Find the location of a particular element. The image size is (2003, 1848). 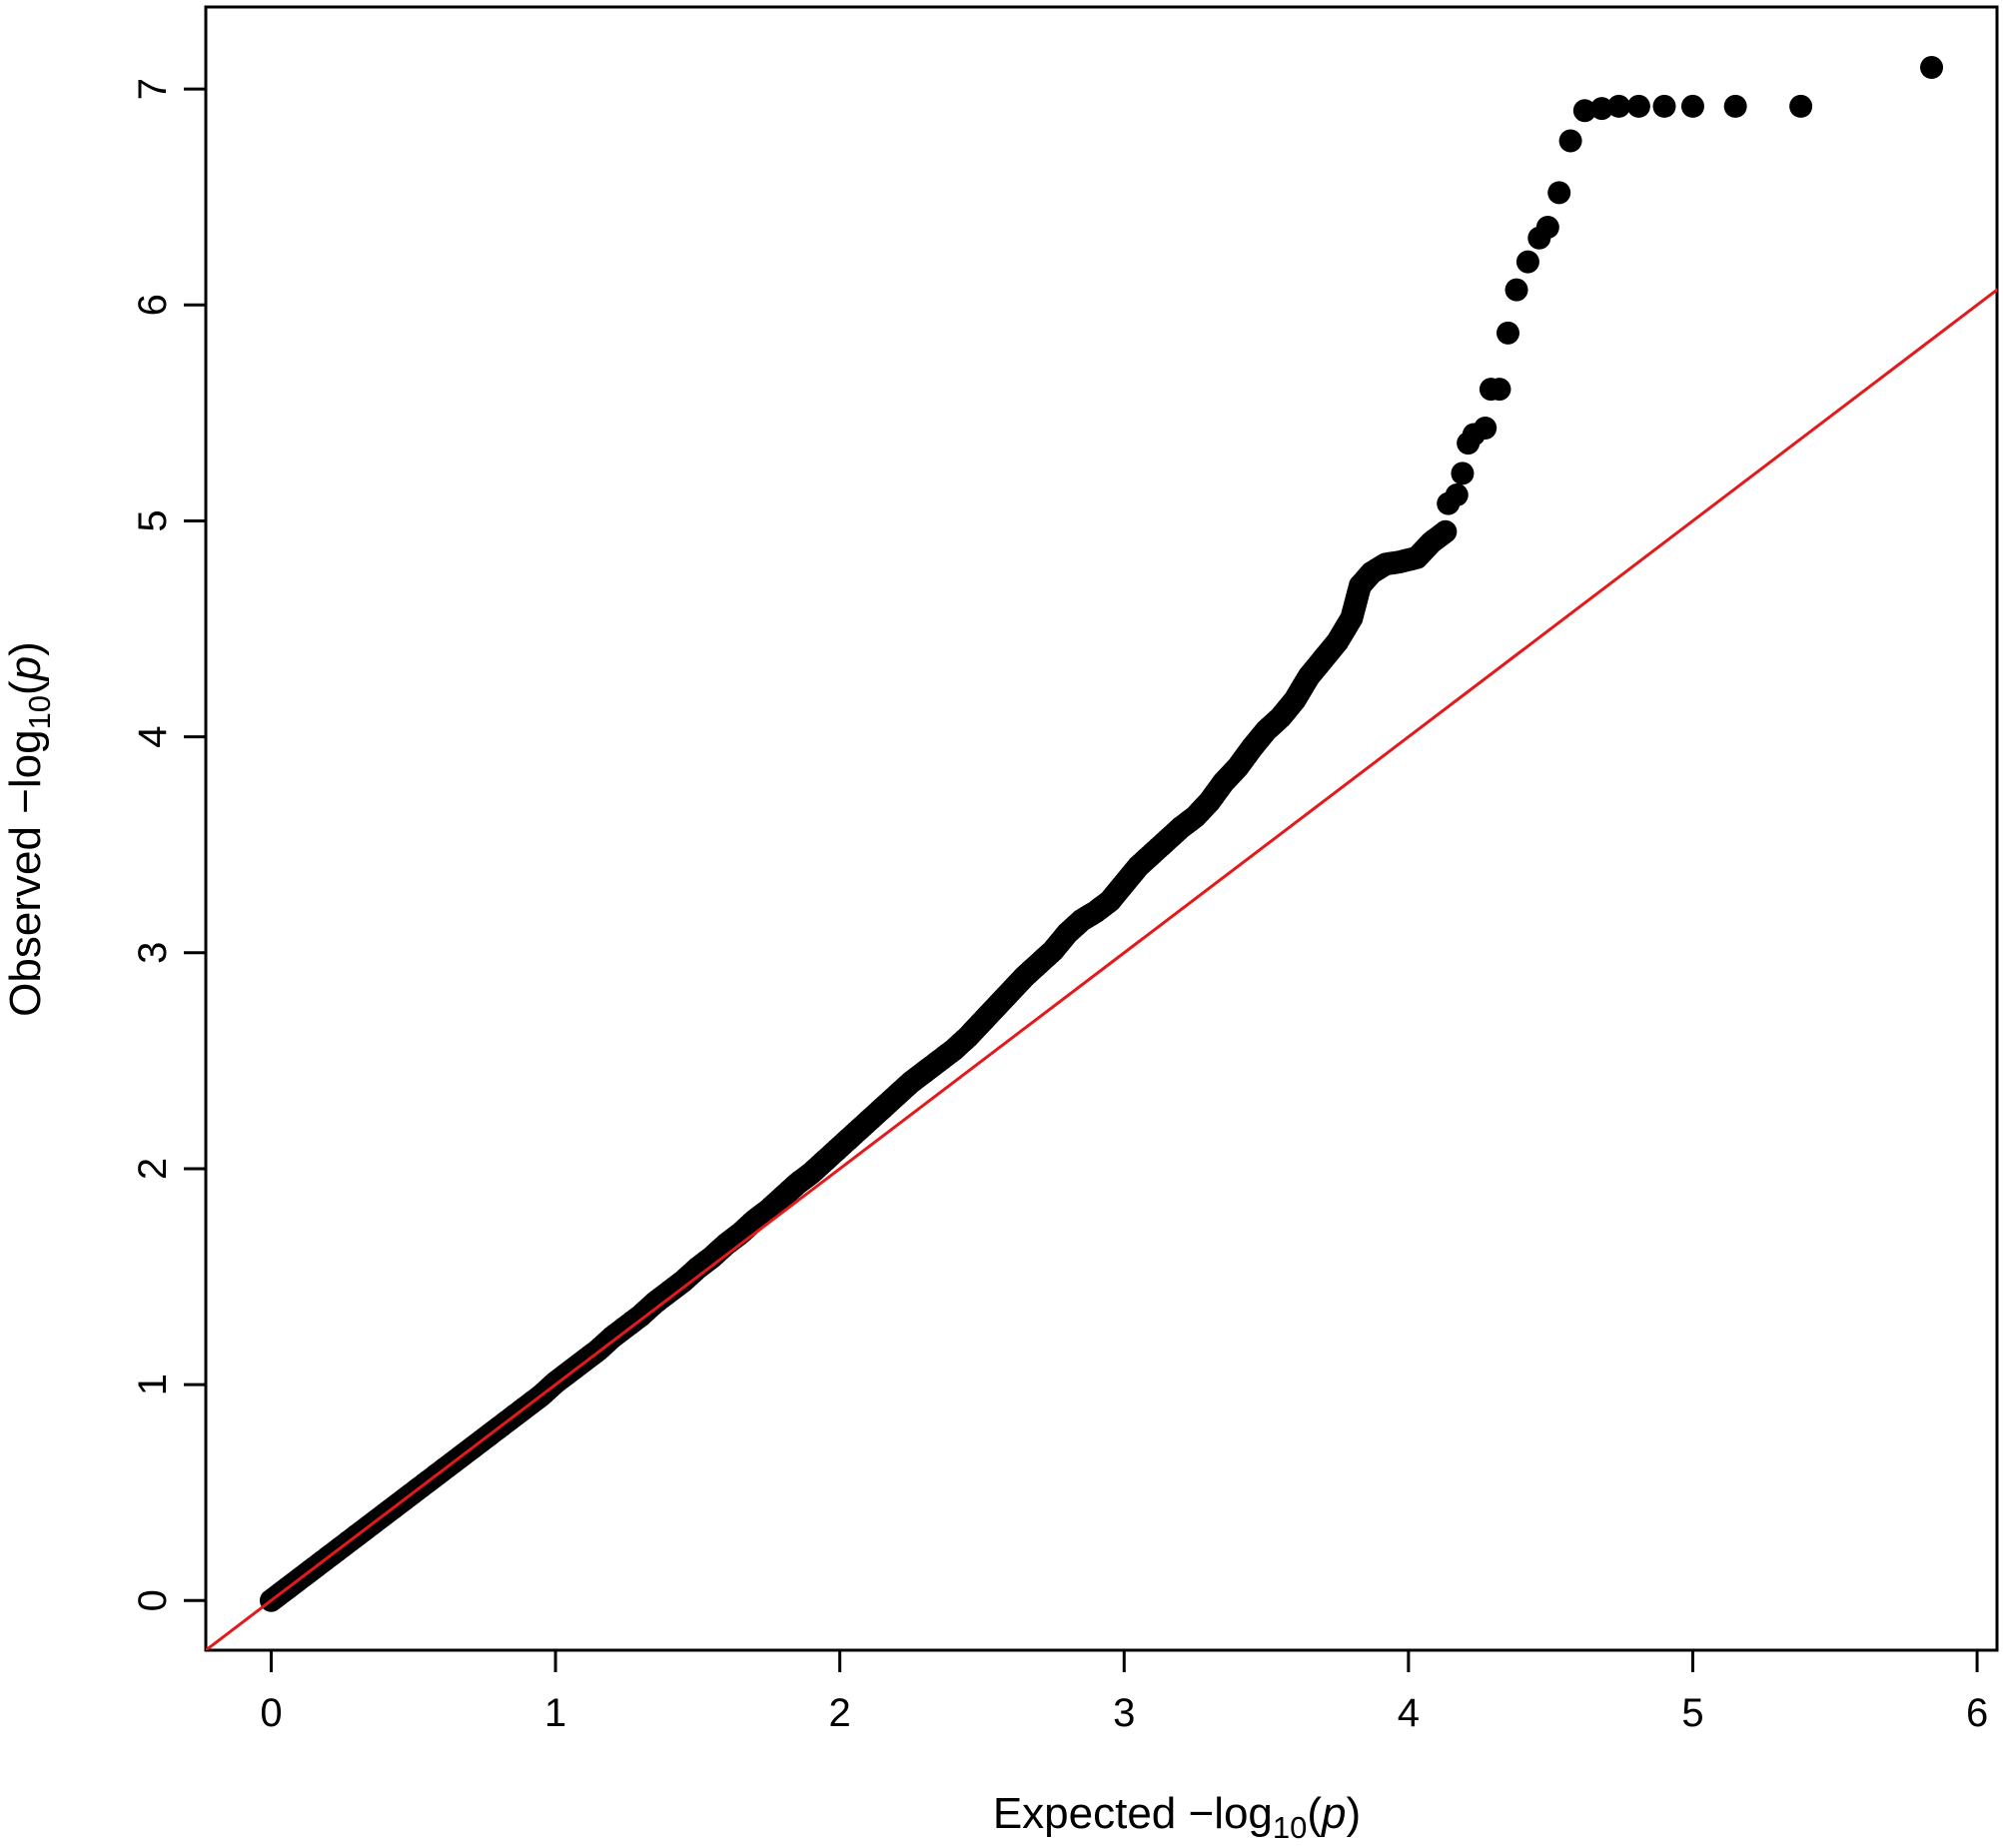

x-tick-label: 5 is located at coordinates (1692, 1713).